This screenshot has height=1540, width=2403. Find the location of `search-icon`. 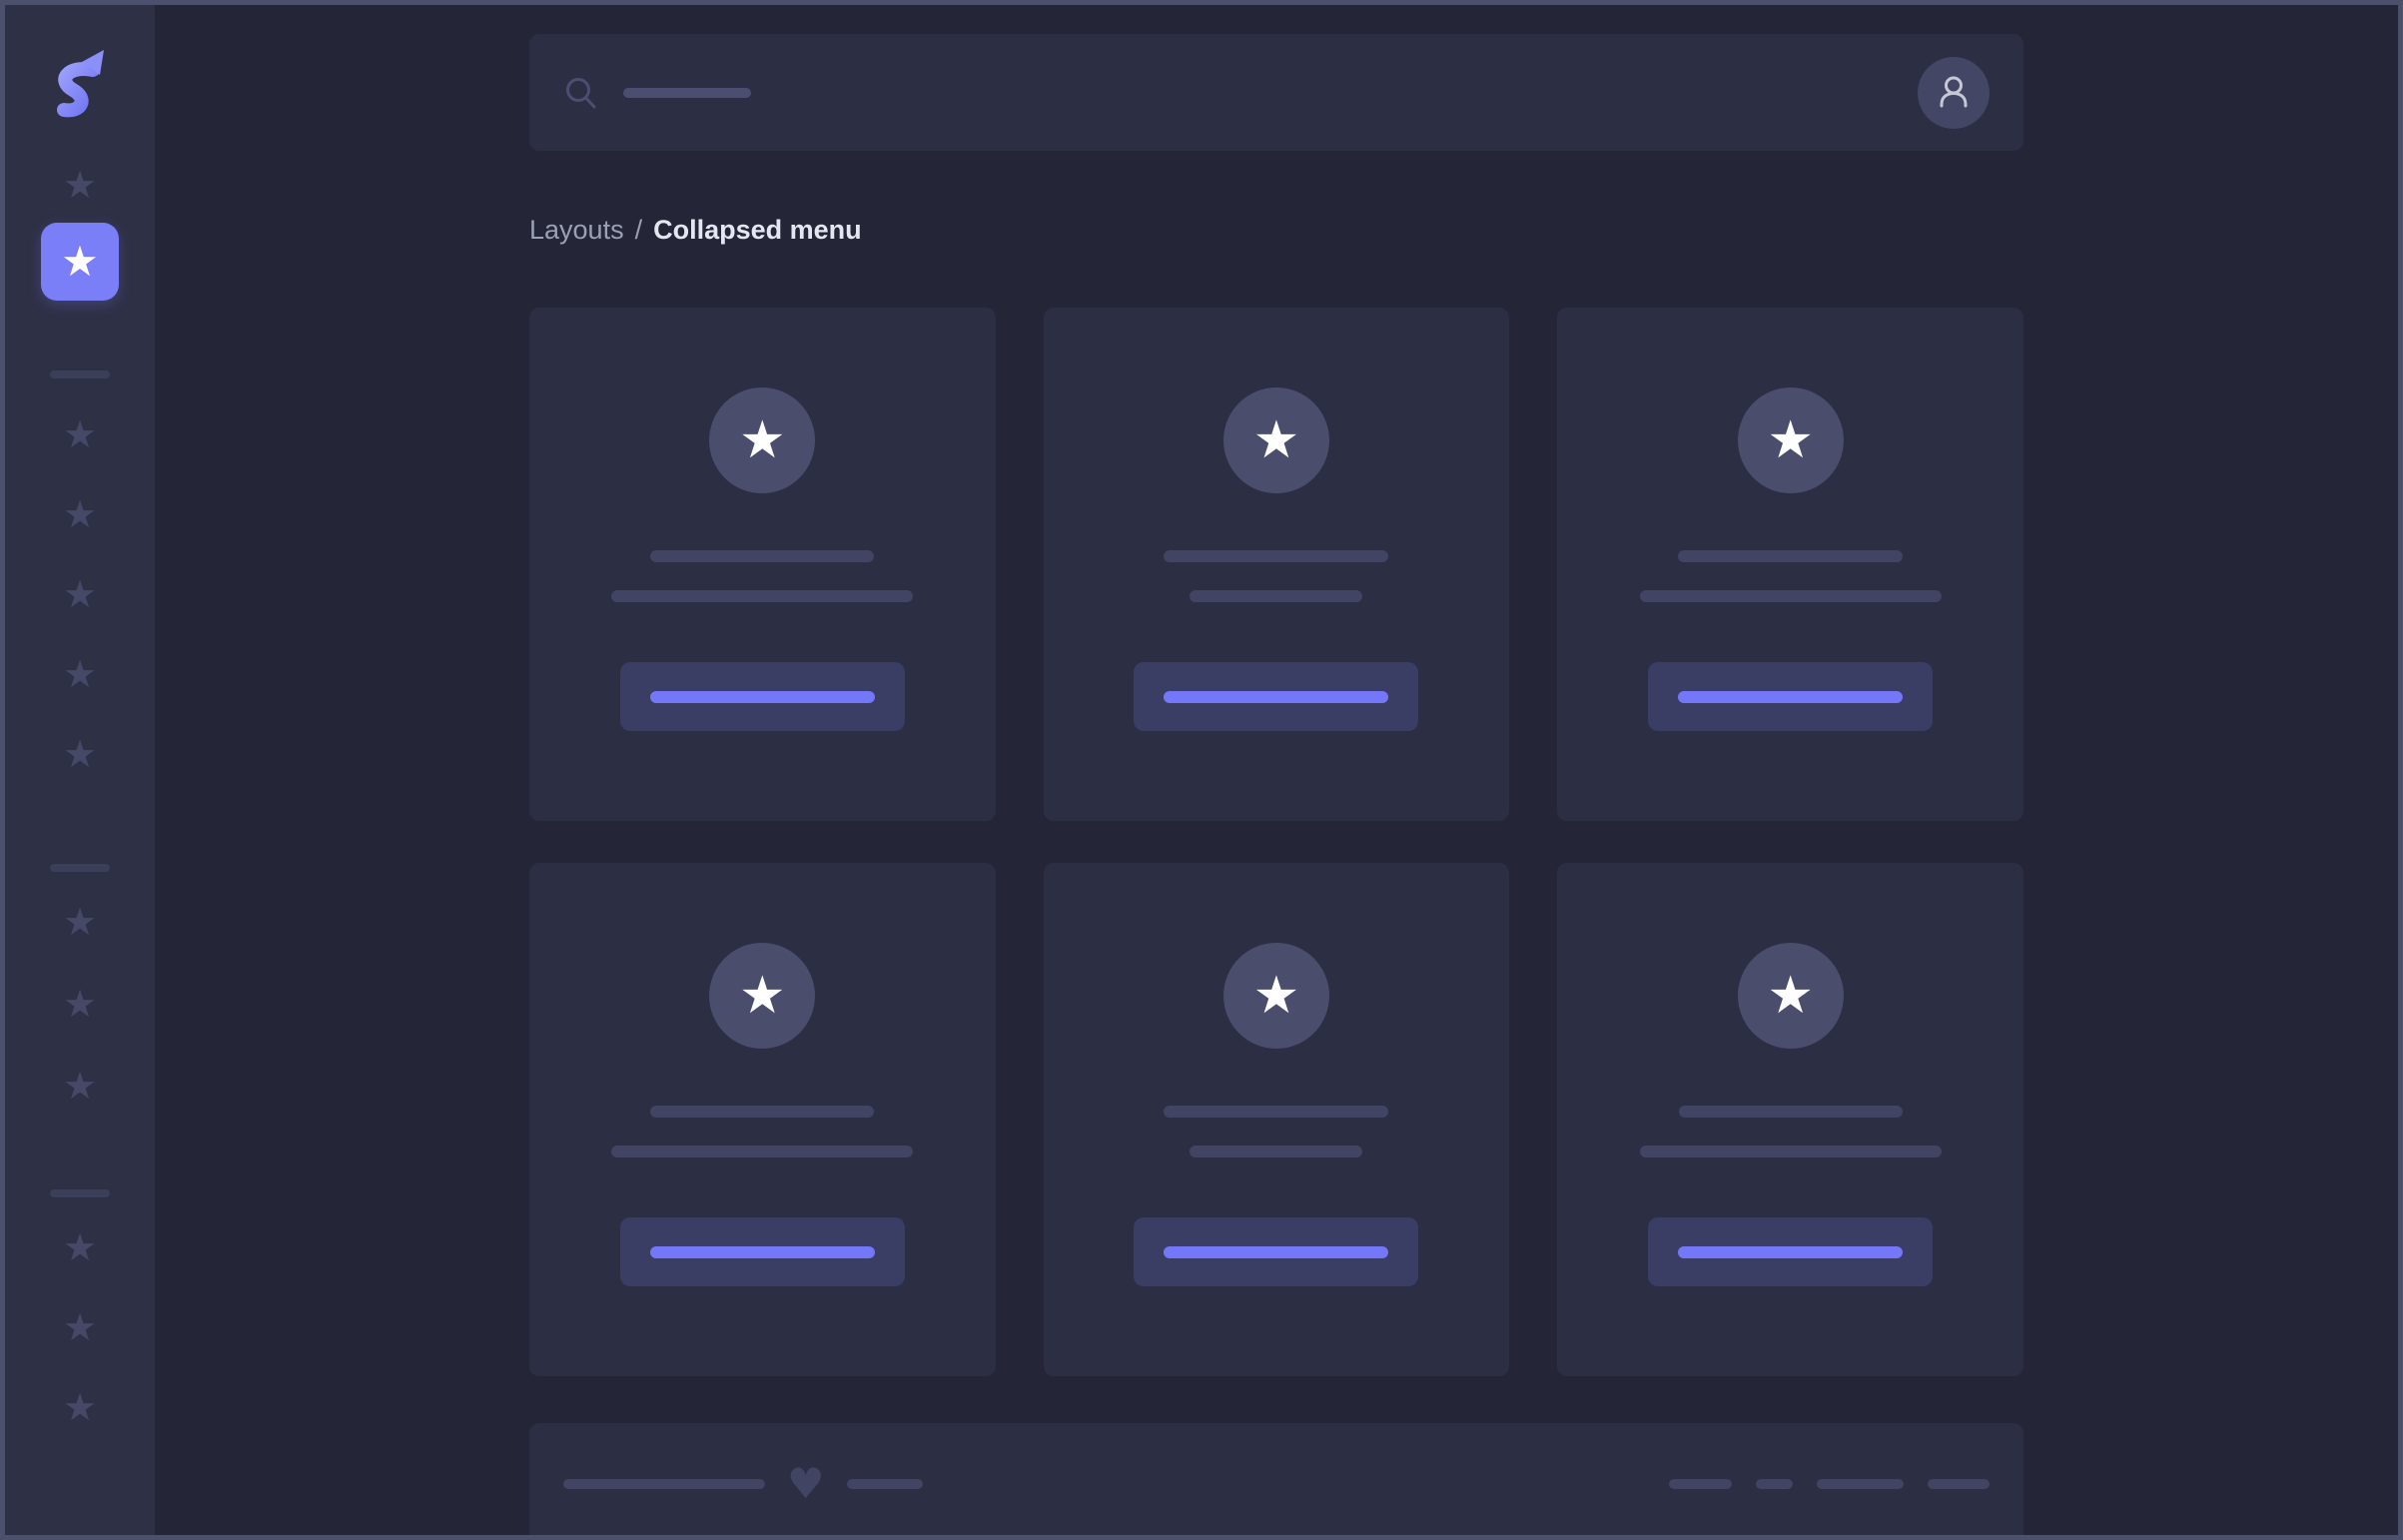

search-icon is located at coordinates (581, 92).